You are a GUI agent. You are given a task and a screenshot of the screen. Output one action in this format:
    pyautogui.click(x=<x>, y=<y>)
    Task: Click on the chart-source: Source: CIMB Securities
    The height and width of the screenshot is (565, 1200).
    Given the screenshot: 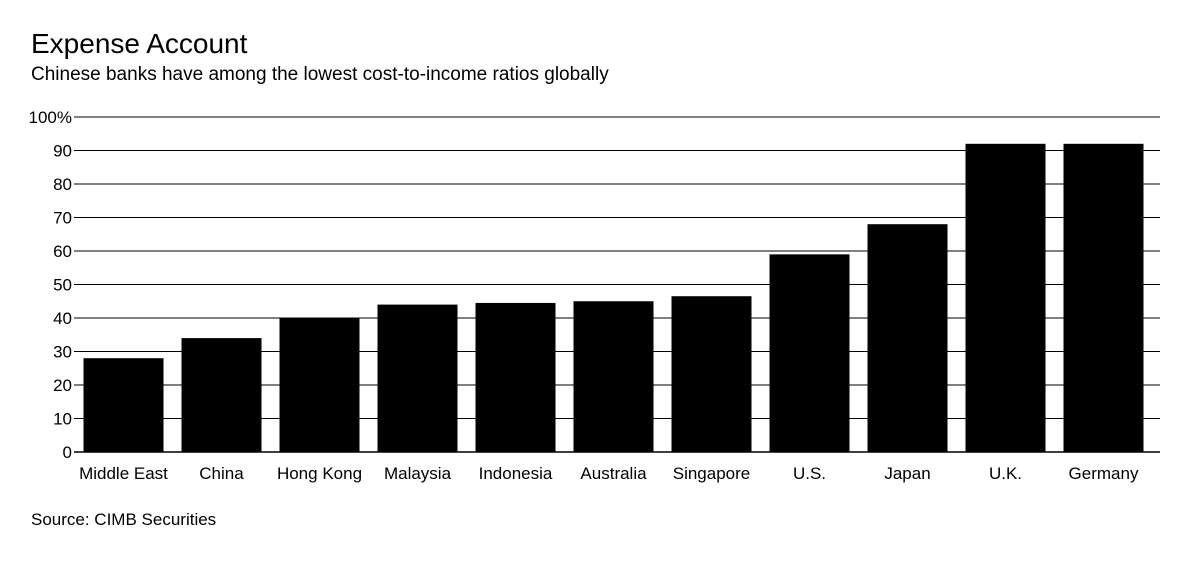 What is the action you would take?
    pyautogui.click(x=124, y=519)
    